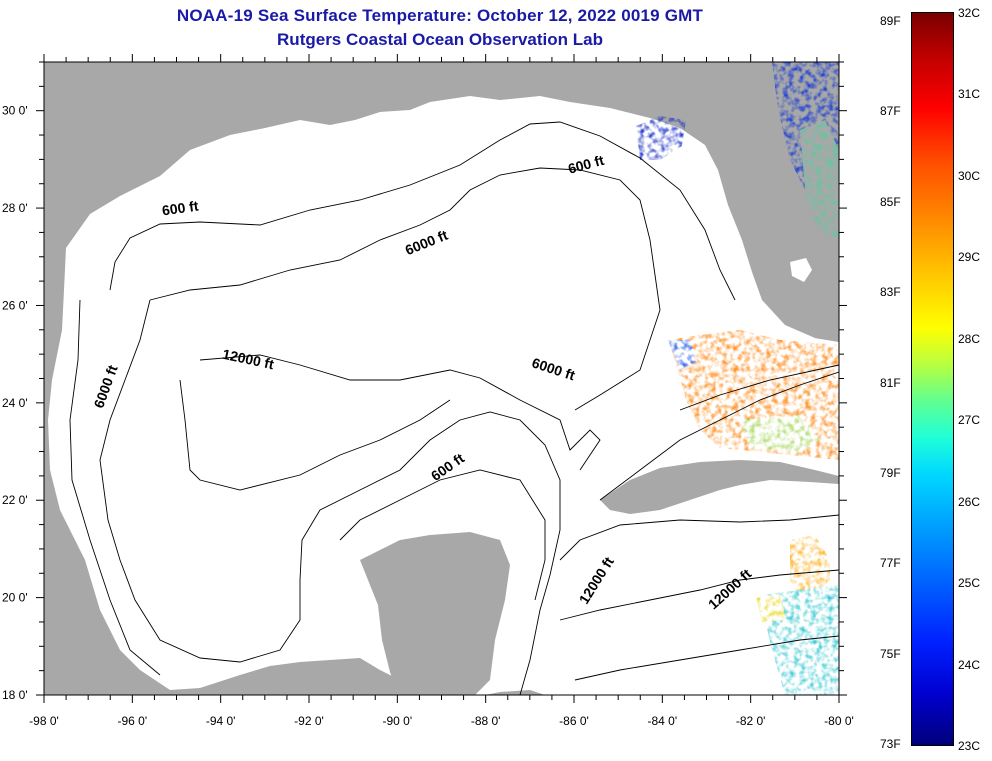 This screenshot has width=992, height=761. Describe the element at coordinates (890, 472) in the screenshot. I see `colorbar-fahrenheit-label: 79F` at that location.